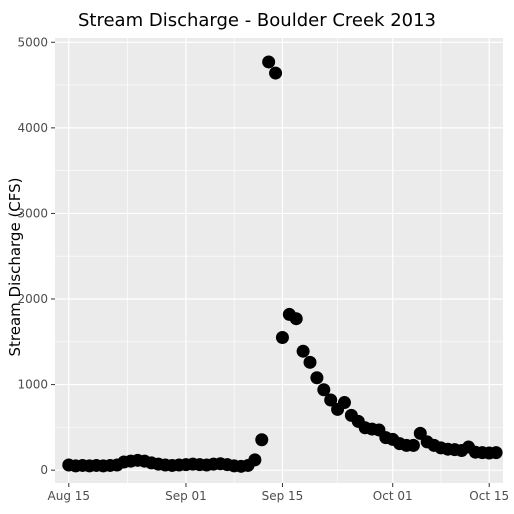 Image resolution: width=514 pixels, height=514 pixels. Describe the element at coordinates (32, 213) in the screenshot. I see `y-tick-label: 3000` at that location.